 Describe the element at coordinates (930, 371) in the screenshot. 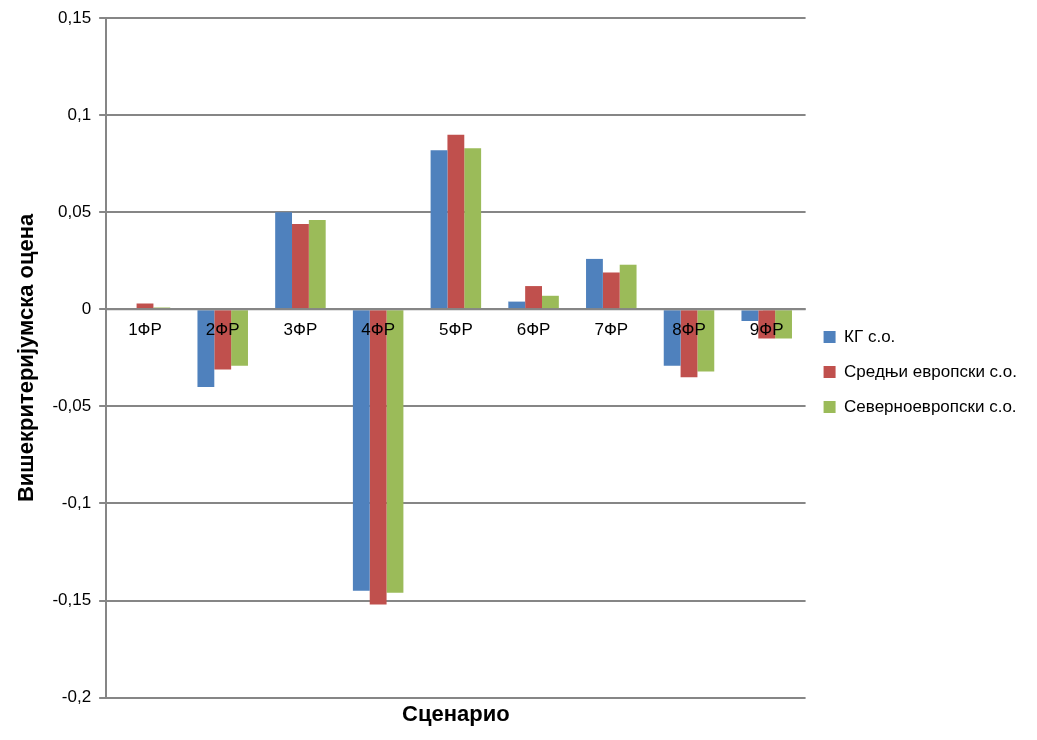

I see `legend-label: Средњи европски с.о.` at that location.